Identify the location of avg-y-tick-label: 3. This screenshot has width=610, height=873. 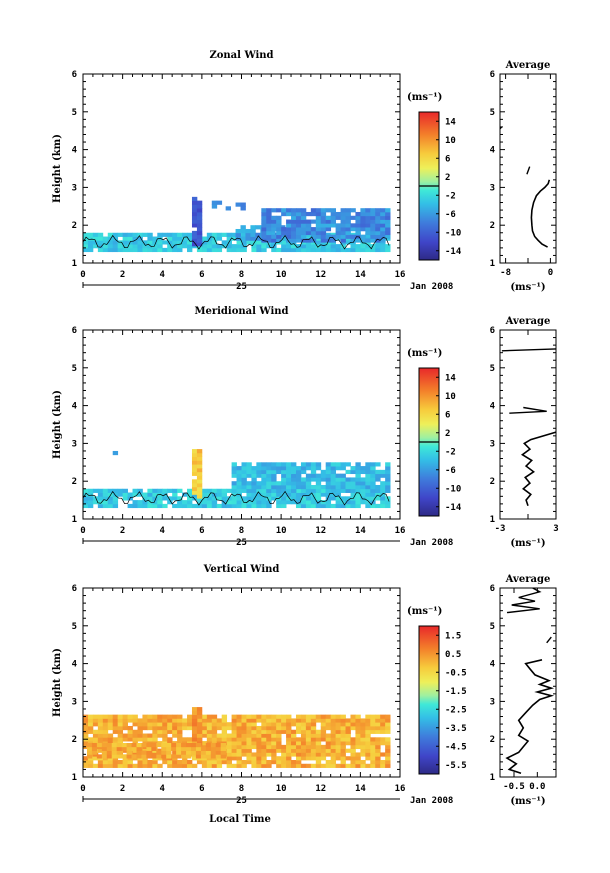
(492, 702).